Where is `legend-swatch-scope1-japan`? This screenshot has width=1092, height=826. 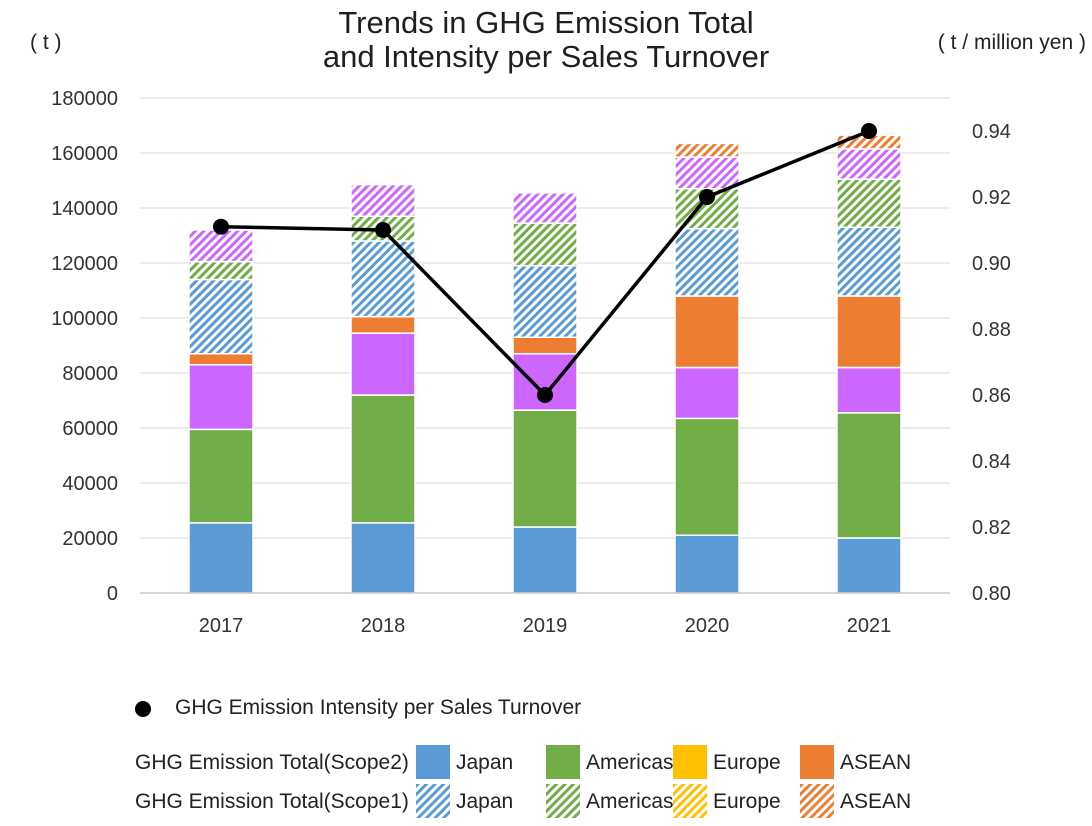 legend-swatch-scope1-japan is located at coordinates (433, 801).